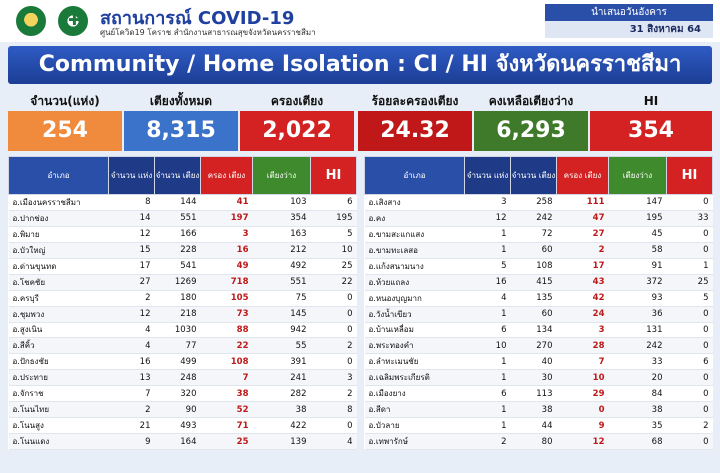 The width and height of the screenshot is (720, 473). I want to click on available-count: 282, so click(281, 394).